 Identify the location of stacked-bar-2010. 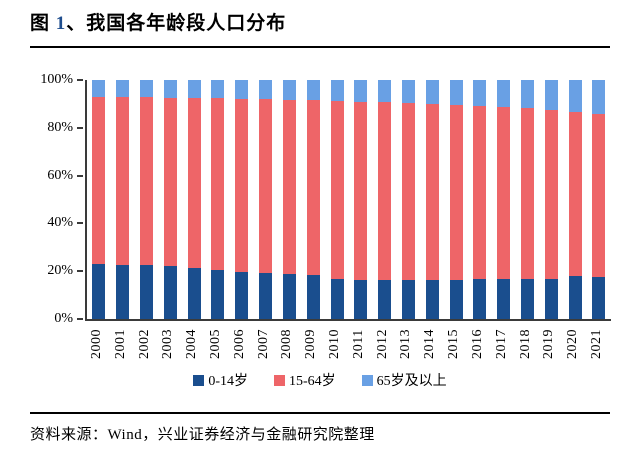
(337, 199).